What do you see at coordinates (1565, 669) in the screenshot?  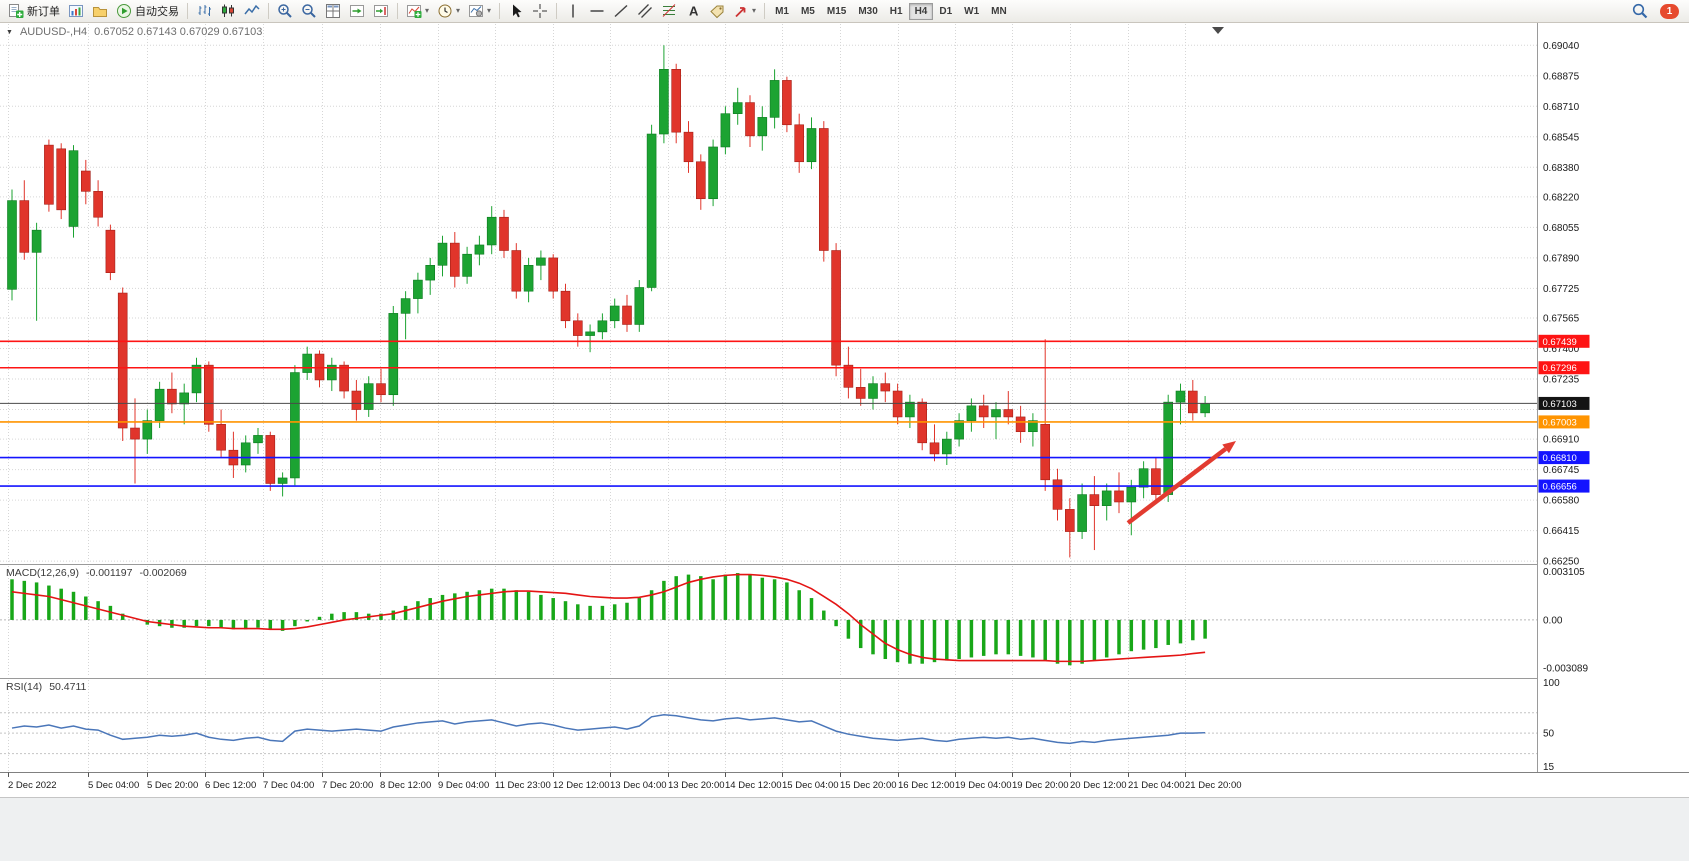 I see `macd-scale-label: -0.003089` at bounding box center [1565, 669].